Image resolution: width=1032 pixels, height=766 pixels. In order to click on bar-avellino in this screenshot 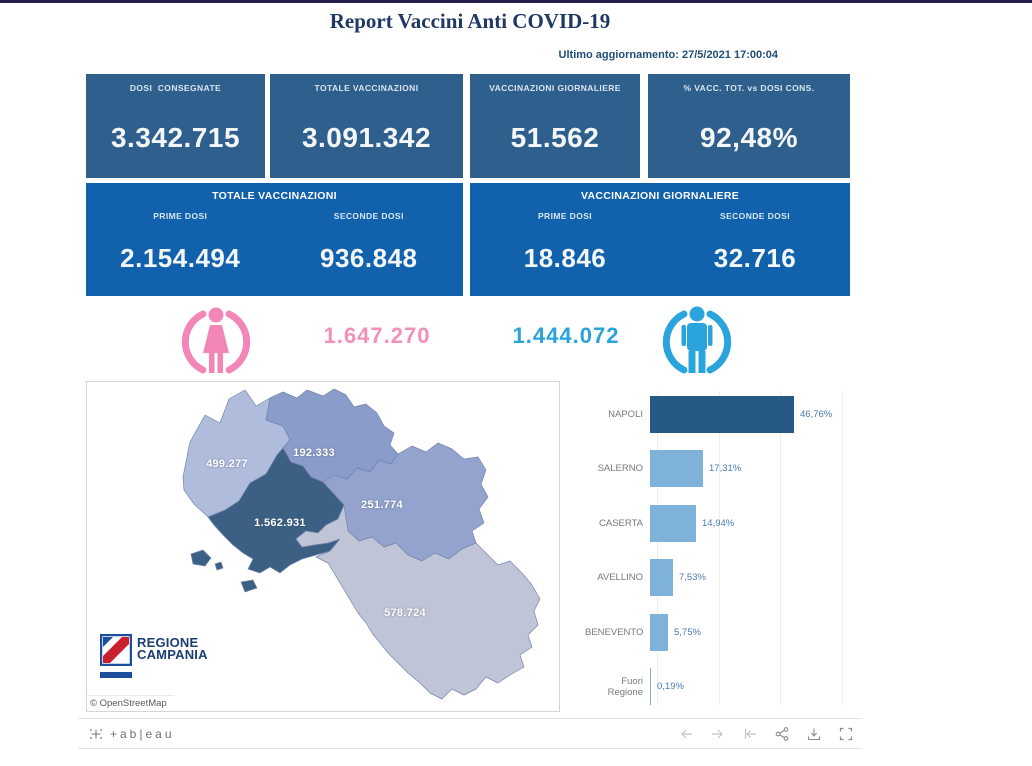, I will do `click(661, 578)`.